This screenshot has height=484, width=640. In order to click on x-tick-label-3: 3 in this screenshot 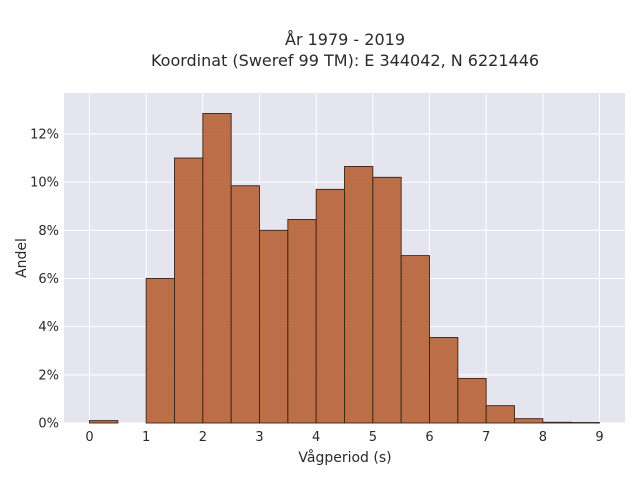, I will do `click(259, 437)`.